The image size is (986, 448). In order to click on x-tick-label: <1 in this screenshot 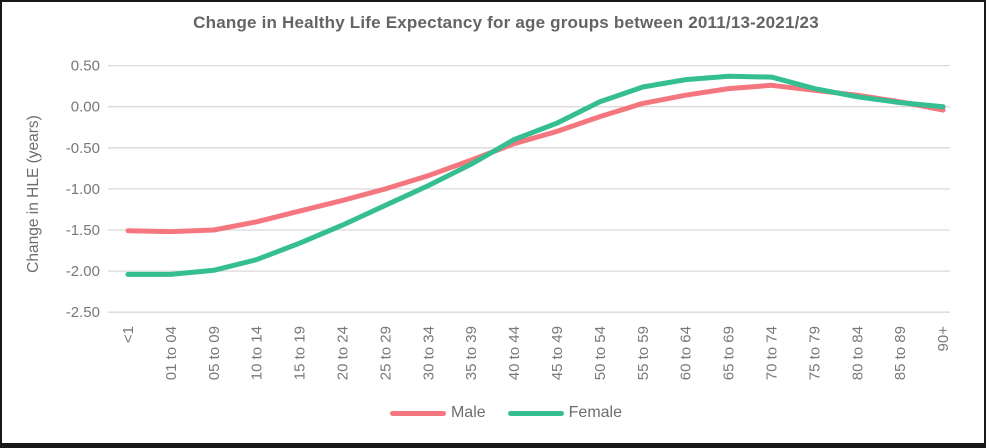, I will do `click(128, 334)`.